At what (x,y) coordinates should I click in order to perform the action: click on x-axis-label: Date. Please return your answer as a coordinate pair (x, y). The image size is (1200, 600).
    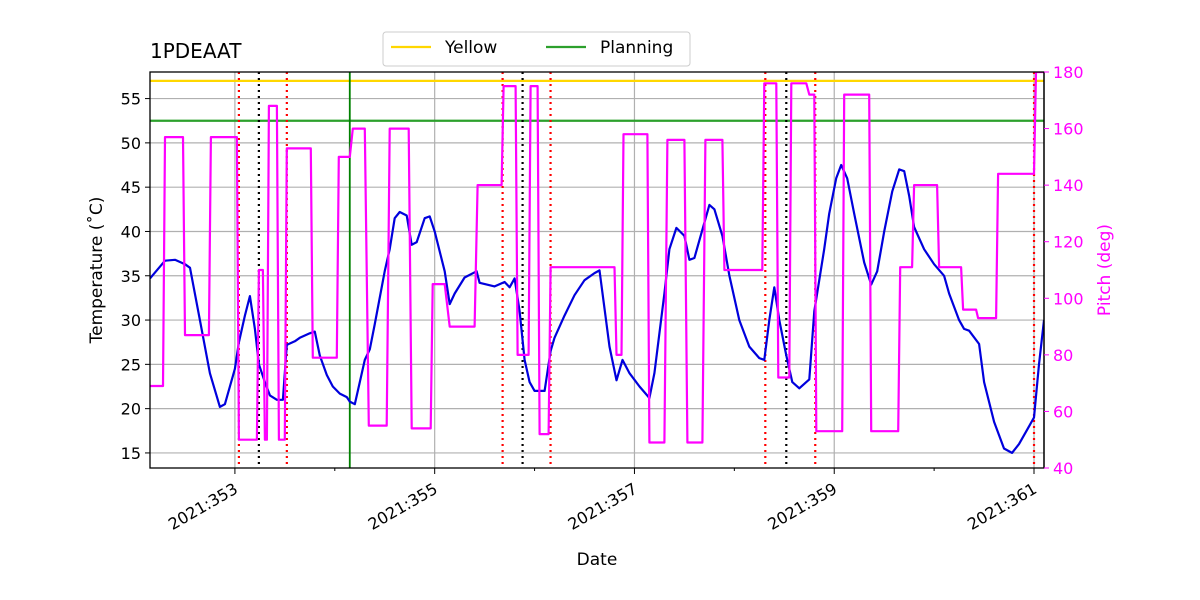
    Looking at the image, I should click on (597, 560).